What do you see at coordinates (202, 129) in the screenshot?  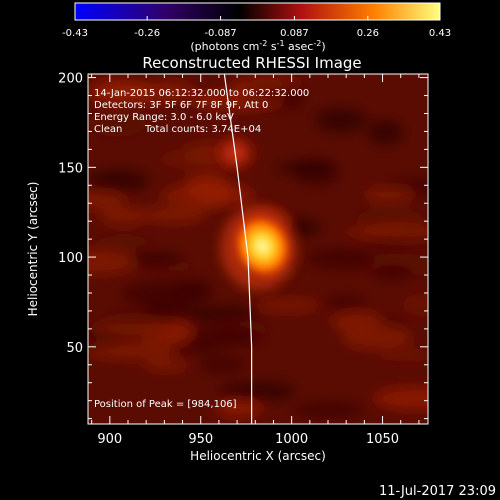 I see `annotation-counts: Total counts: 3.74E+04` at bounding box center [202, 129].